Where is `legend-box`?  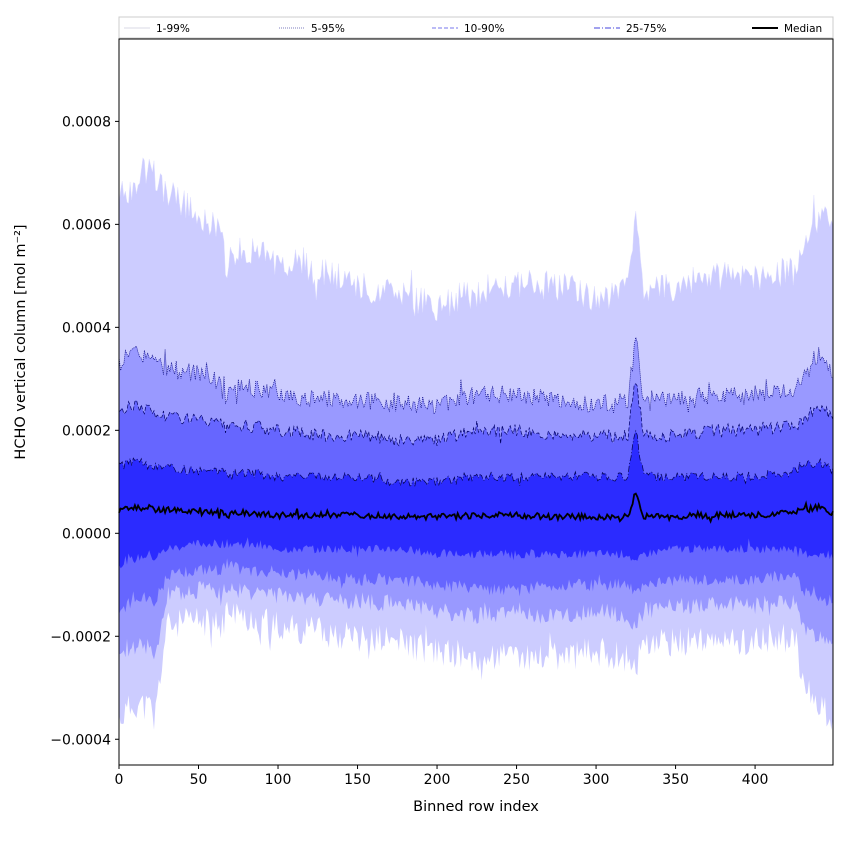
legend-box is located at coordinates (476, 27).